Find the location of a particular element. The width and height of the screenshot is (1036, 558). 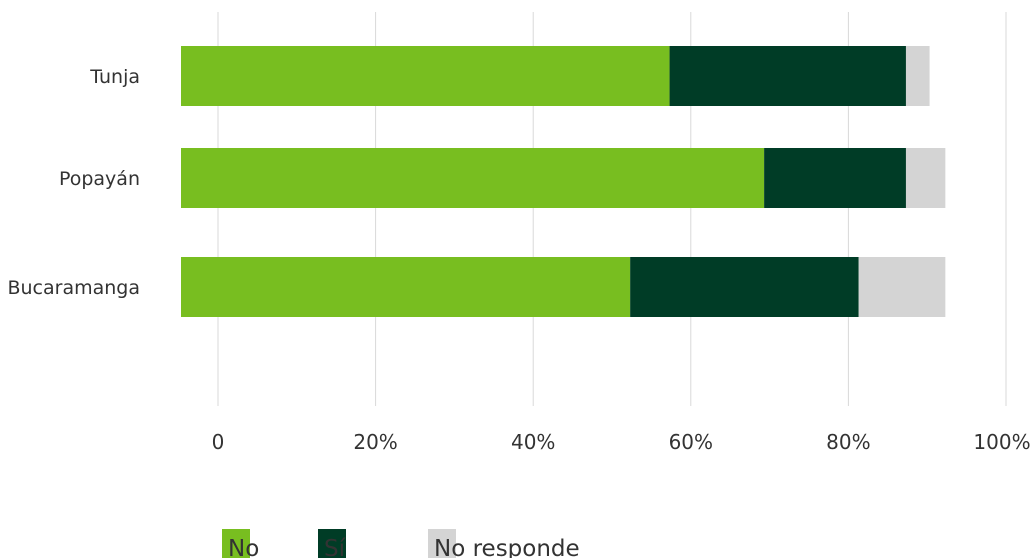

bar-bucaramanga-no is located at coordinates (406, 287).